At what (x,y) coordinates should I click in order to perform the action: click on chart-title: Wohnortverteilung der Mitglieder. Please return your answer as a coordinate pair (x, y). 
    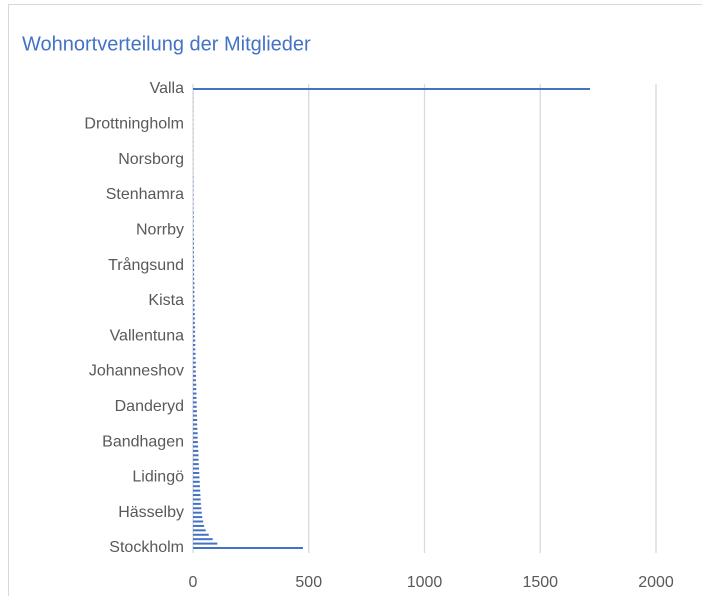
    Looking at the image, I should click on (166, 44).